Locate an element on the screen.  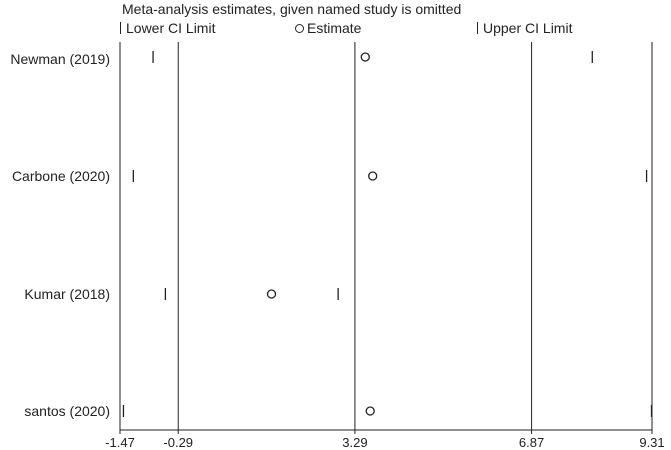
study-label-kumar: Kumar (2018) is located at coordinates (67, 294).